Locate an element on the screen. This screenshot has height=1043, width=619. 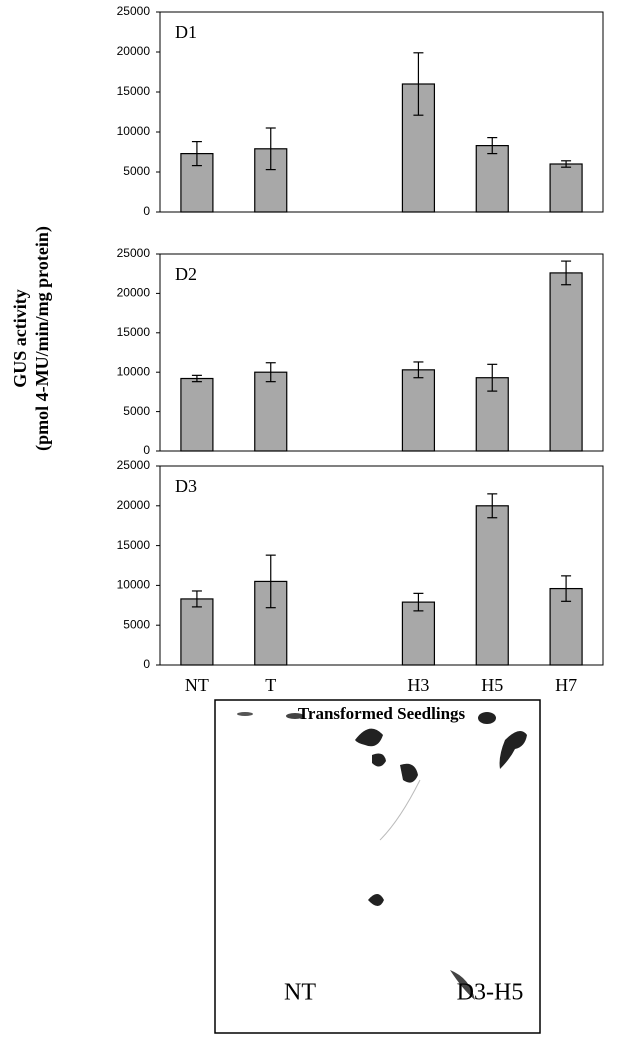
panel-label: D1 is located at coordinates (186, 32).